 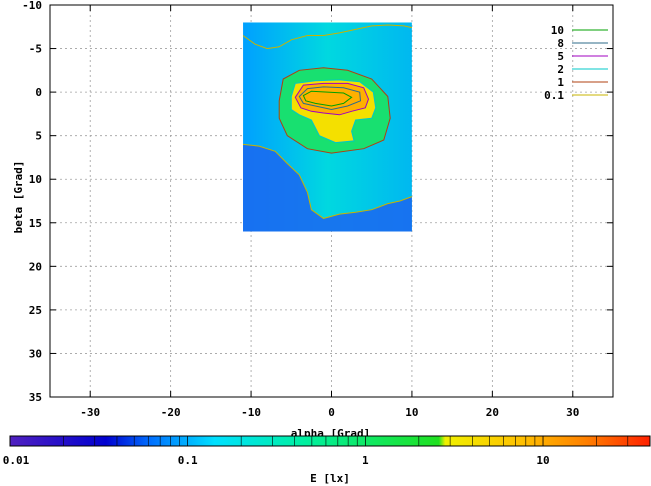 I want to click on colorbar-gradient, so click(x=330, y=441).